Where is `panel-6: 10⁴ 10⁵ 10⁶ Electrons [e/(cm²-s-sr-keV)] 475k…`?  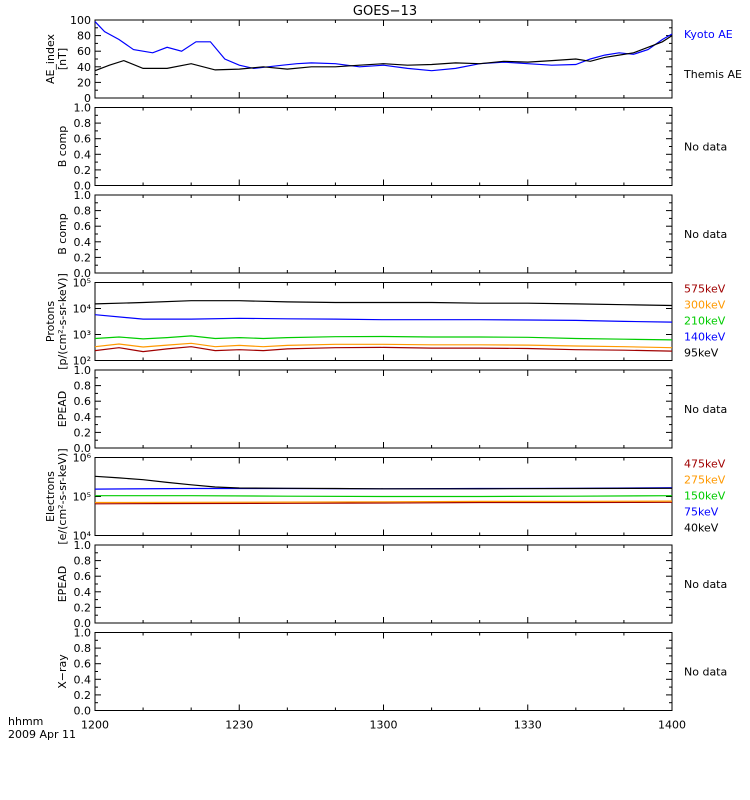 panel-6: 10⁴ 10⁵ 10⁶ Electrons [e/(cm²-s-sr-keV)] 475k… is located at coordinates (385, 496).